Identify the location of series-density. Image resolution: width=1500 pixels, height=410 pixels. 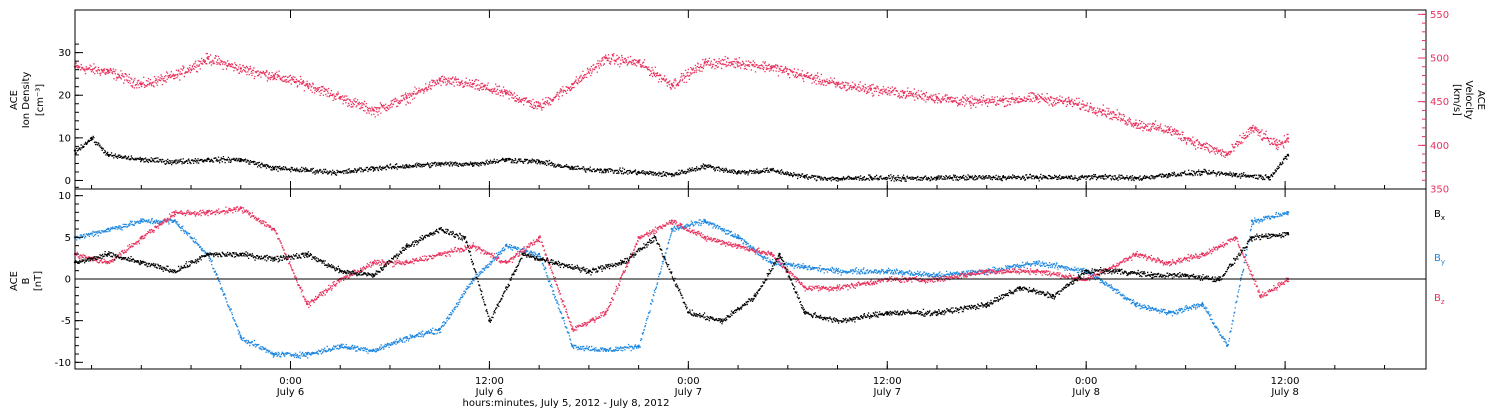
(681, 158).